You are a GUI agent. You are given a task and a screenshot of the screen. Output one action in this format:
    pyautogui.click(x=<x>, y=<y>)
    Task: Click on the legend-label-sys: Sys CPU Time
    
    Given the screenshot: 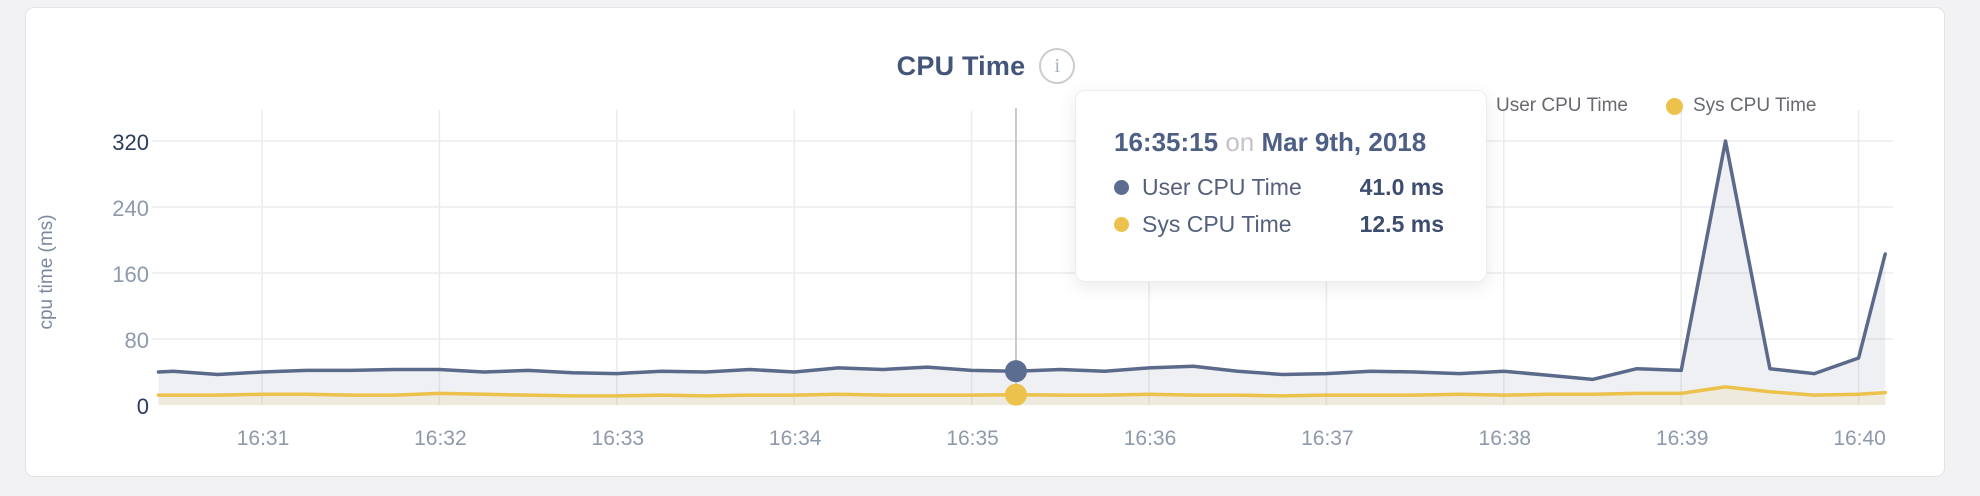 What is the action you would take?
    pyautogui.click(x=1754, y=105)
    